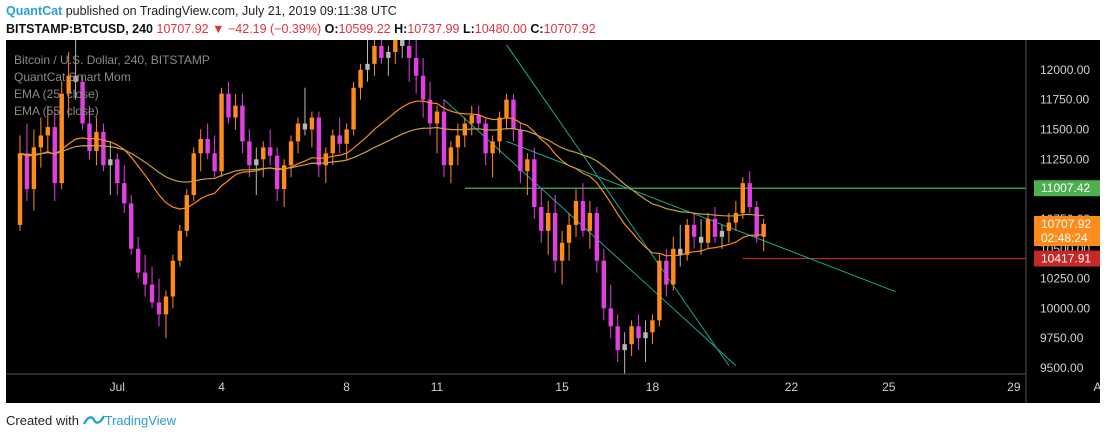 This screenshot has height=439, width=1107. Describe the element at coordinates (140, 420) in the screenshot. I see `tradingview-brand-link: TradingView` at that location.